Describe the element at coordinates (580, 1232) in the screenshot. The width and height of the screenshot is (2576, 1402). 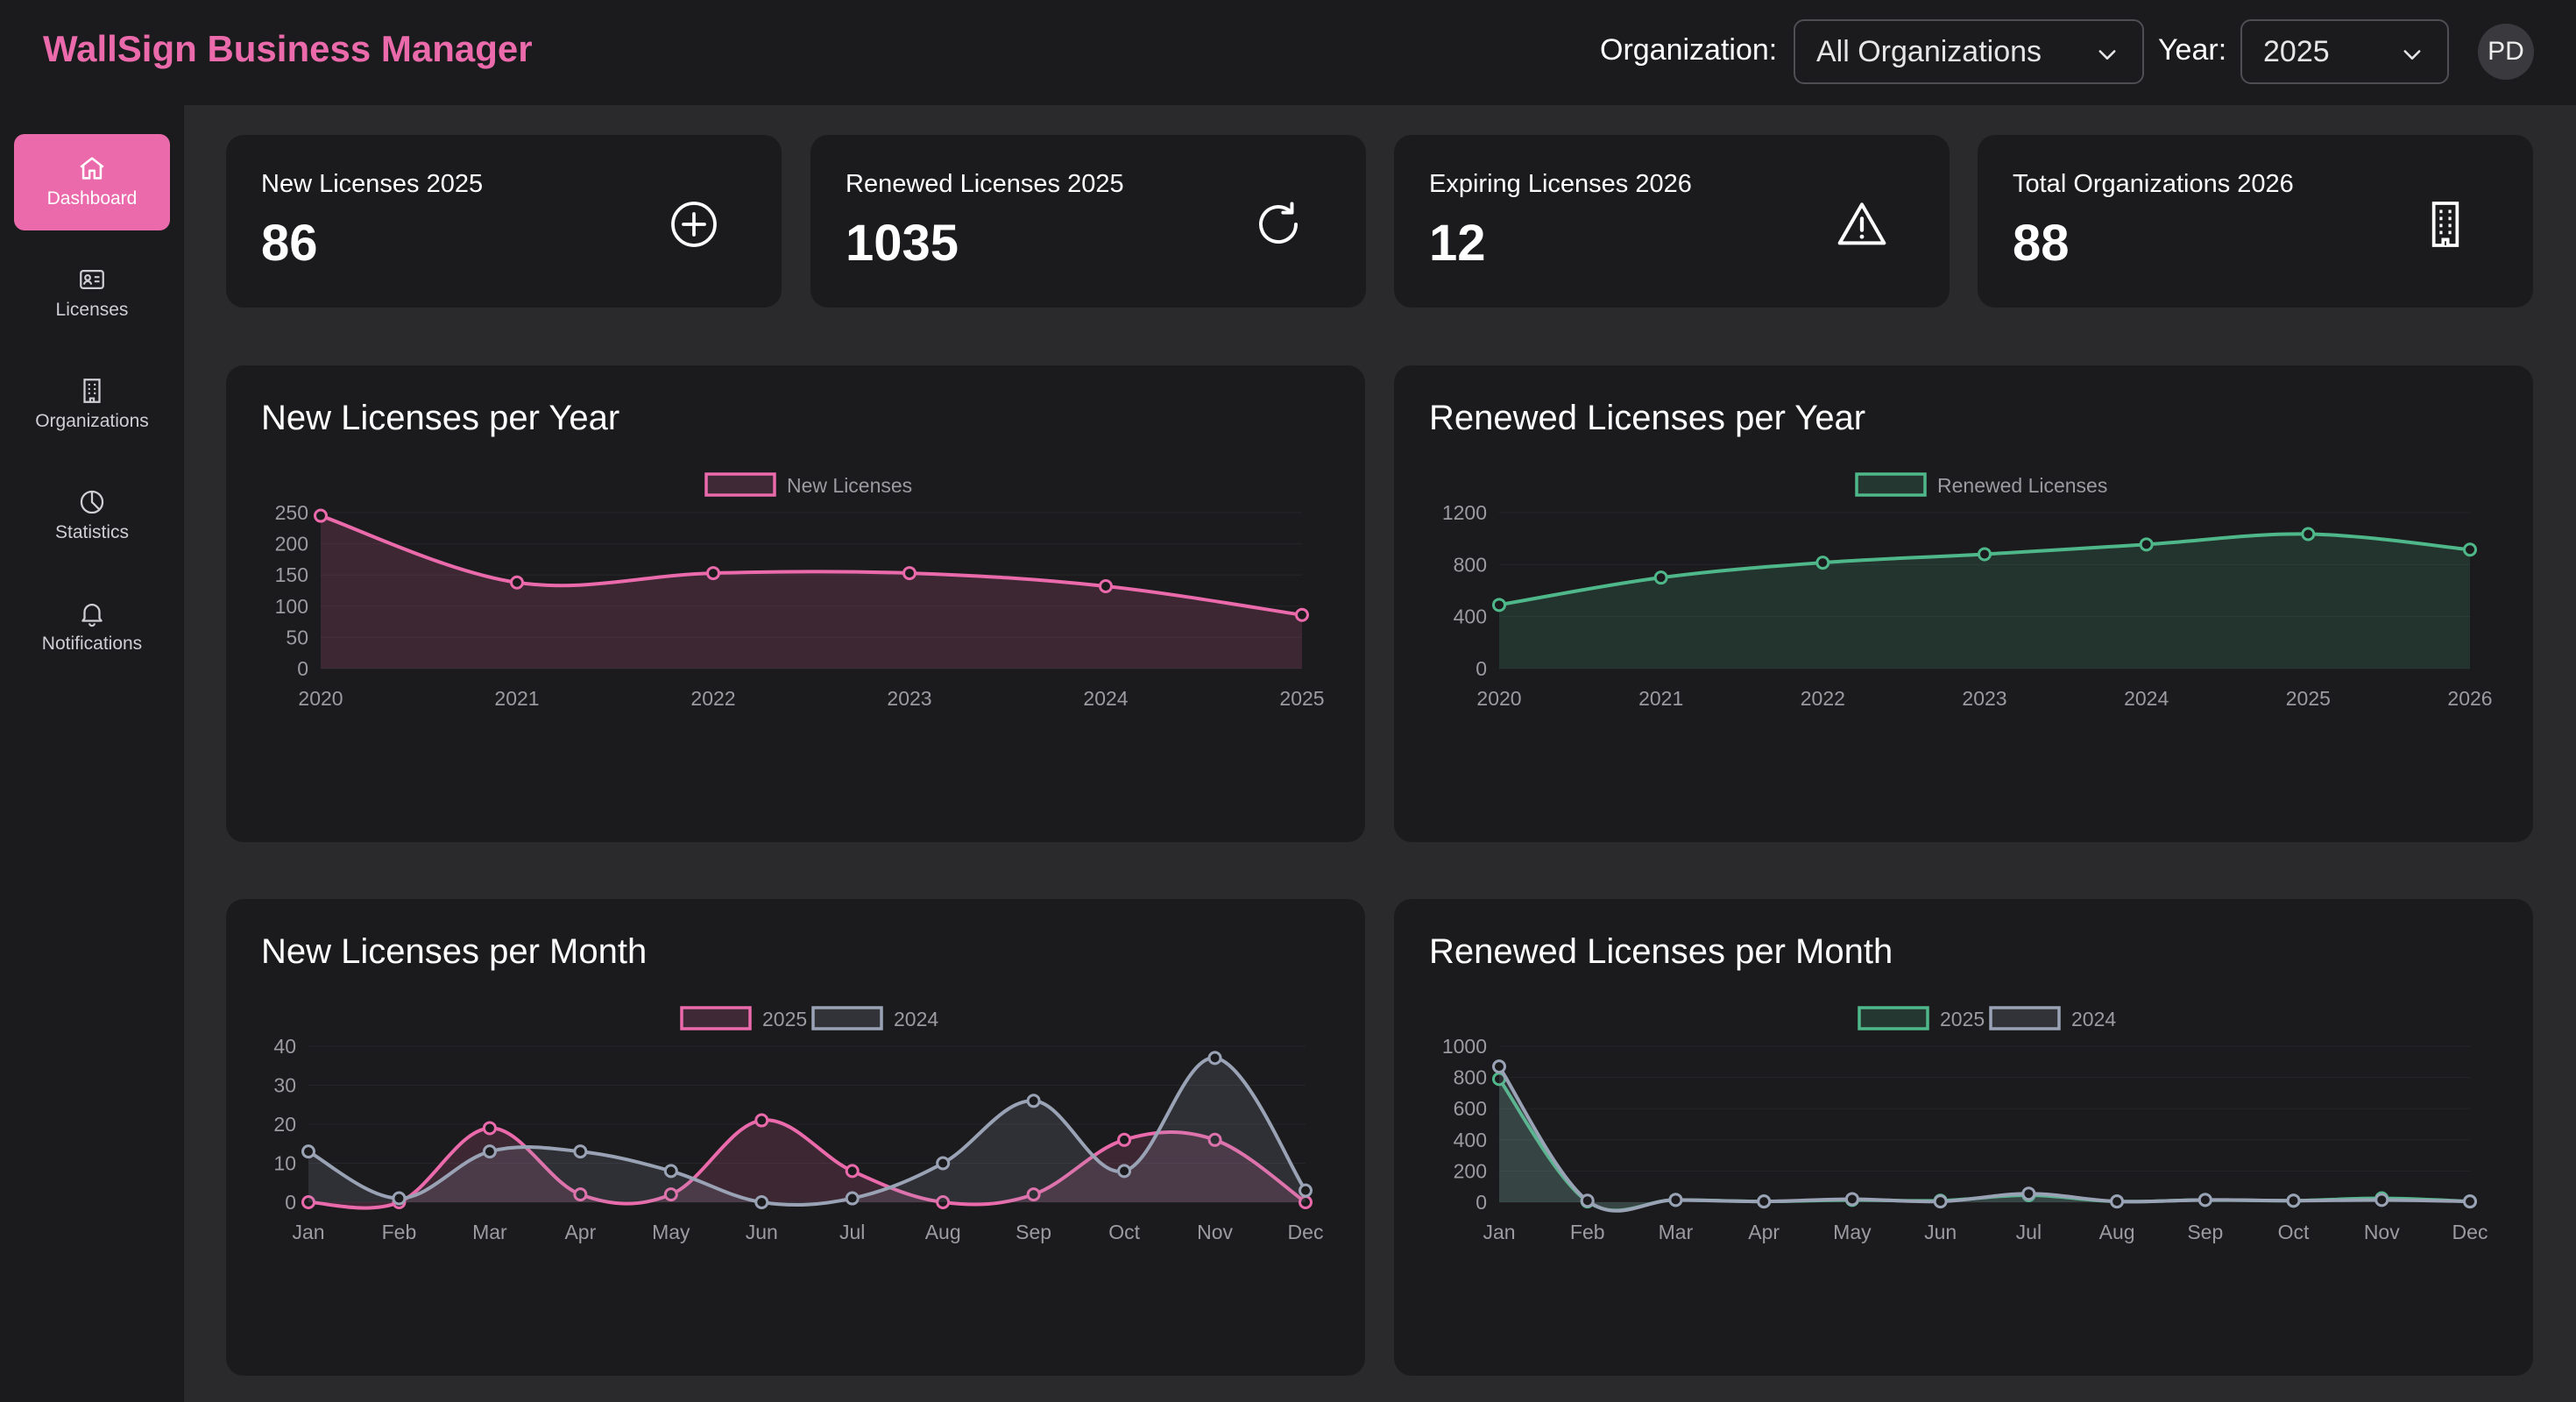
I see `x-tick-label: Apr` at that location.